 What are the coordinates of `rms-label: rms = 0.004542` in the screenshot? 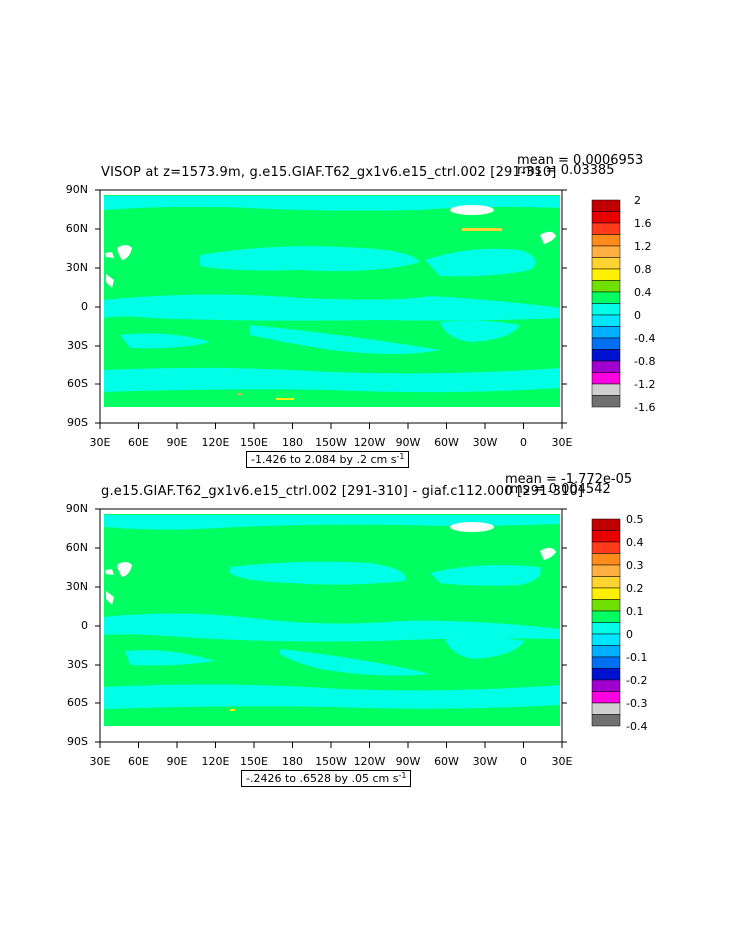 It's located at (558, 489).